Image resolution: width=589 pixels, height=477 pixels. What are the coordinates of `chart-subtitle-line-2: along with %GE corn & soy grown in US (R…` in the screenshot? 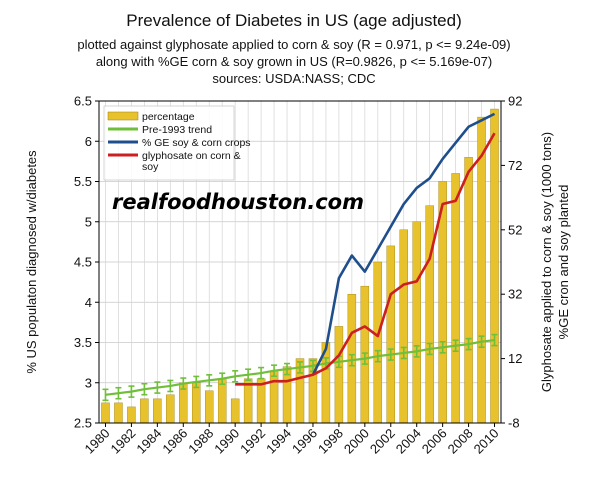 It's located at (294, 61).